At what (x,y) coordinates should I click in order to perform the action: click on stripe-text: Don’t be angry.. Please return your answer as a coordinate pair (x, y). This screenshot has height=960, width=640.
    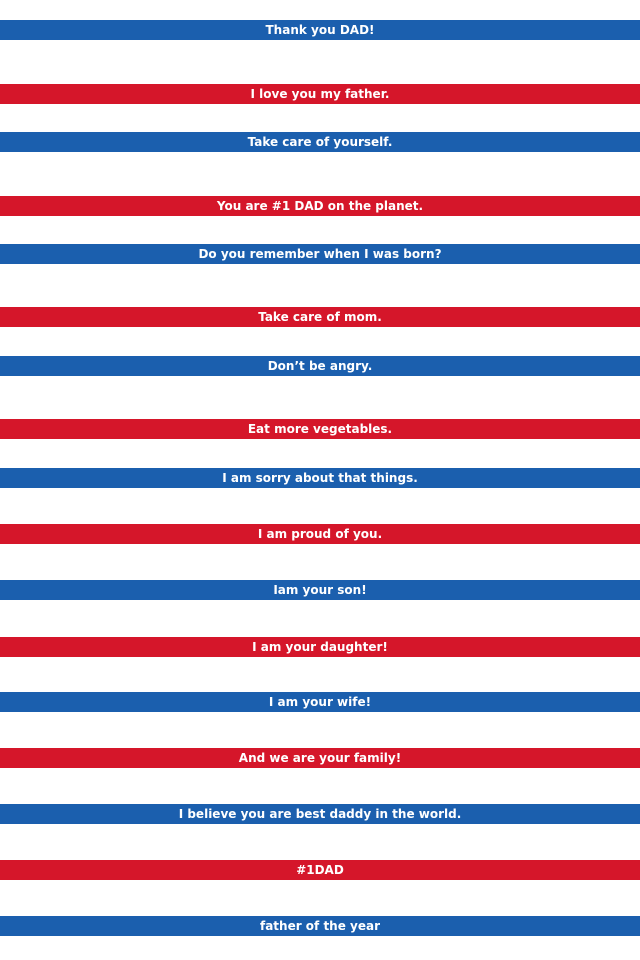
    Looking at the image, I should click on (320, 366).